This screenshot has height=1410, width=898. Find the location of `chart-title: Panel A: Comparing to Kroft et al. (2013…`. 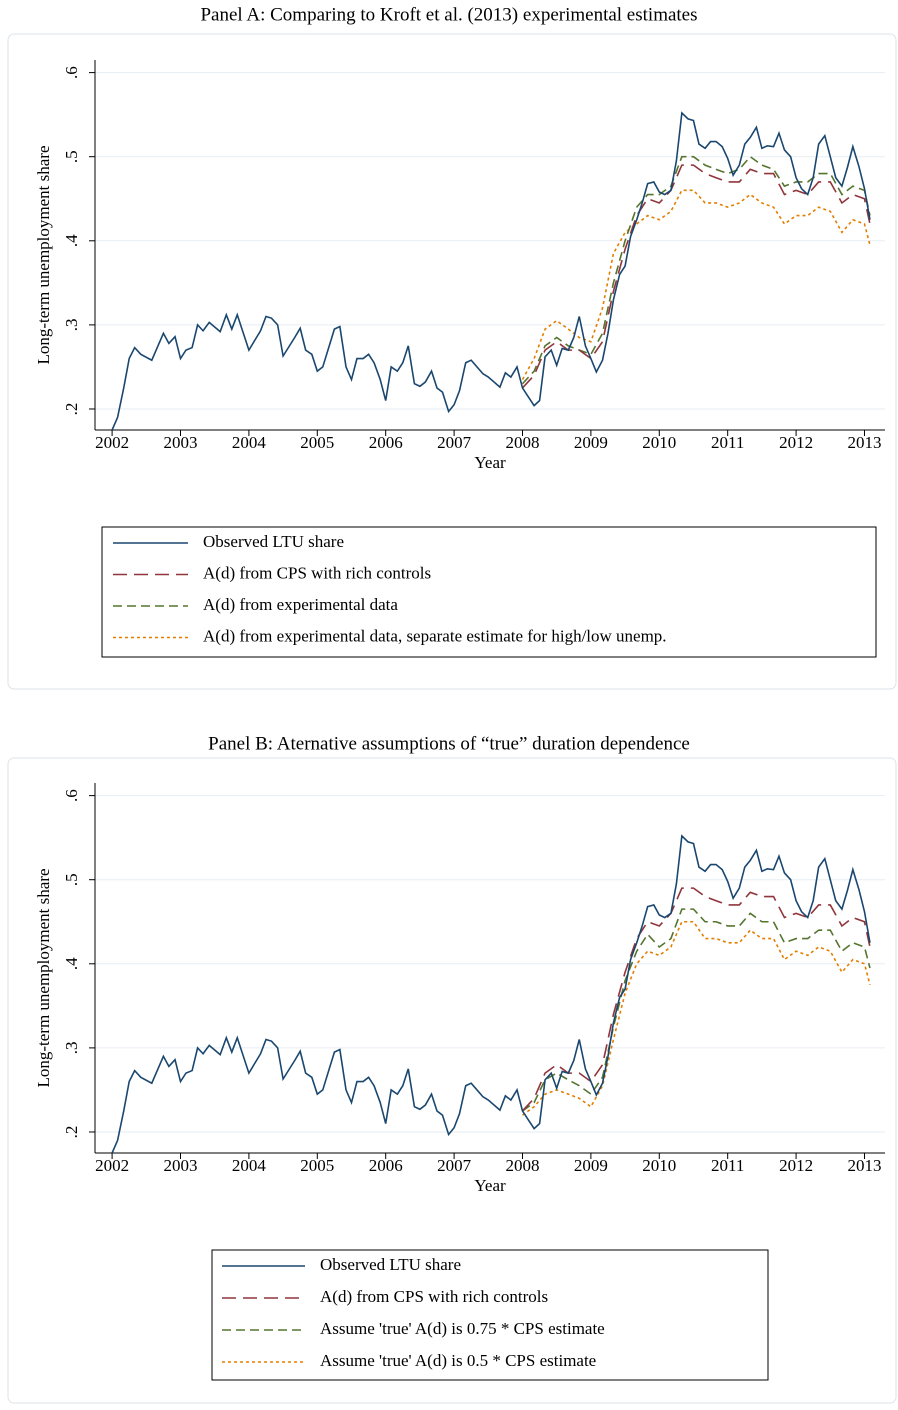

chart-title: Panel A: Comparing to Kroft et al. (2013… is located at coordinates (448, 14).